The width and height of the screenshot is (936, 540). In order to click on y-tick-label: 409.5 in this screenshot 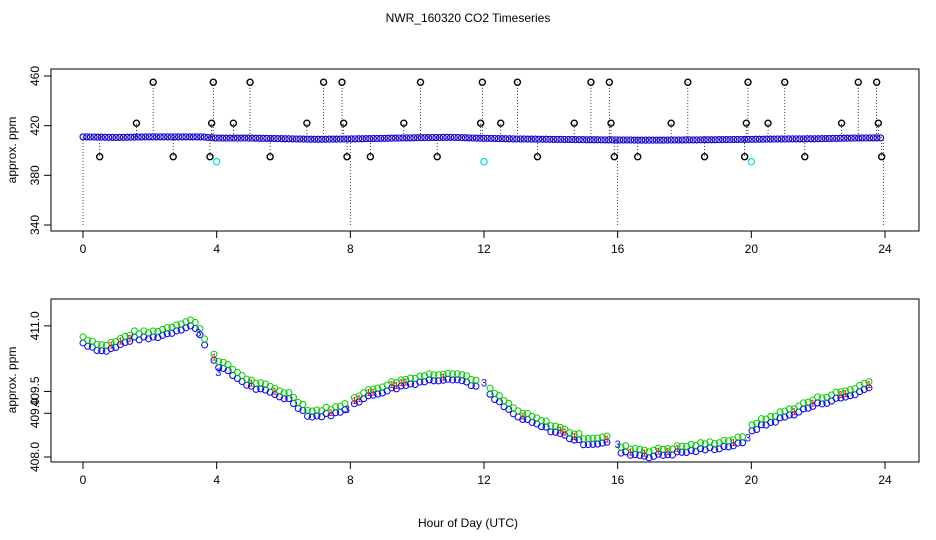, I will do `click(35, 391)`.